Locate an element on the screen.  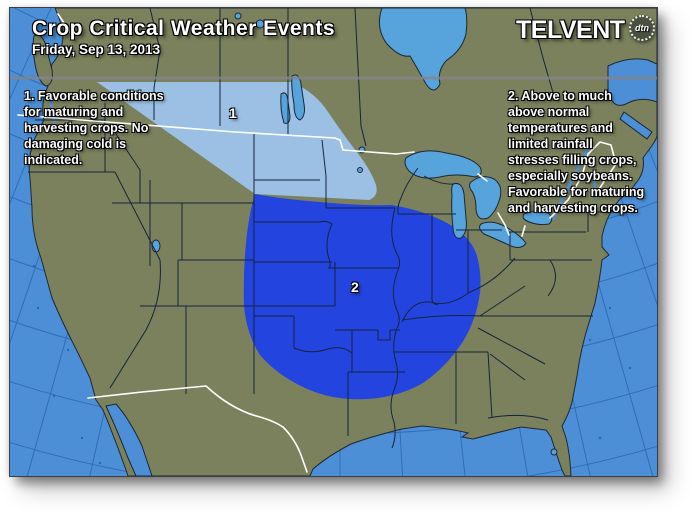
mille-lacs-lake is located at coordinates (360, 170).